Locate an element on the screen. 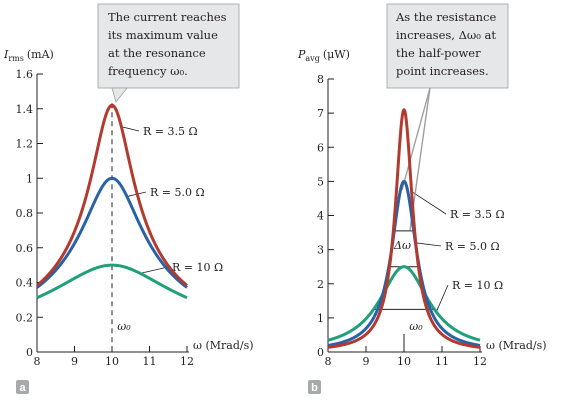 The image size is (570, 404). callout-a-pointer is located at coordinates (119, 95).